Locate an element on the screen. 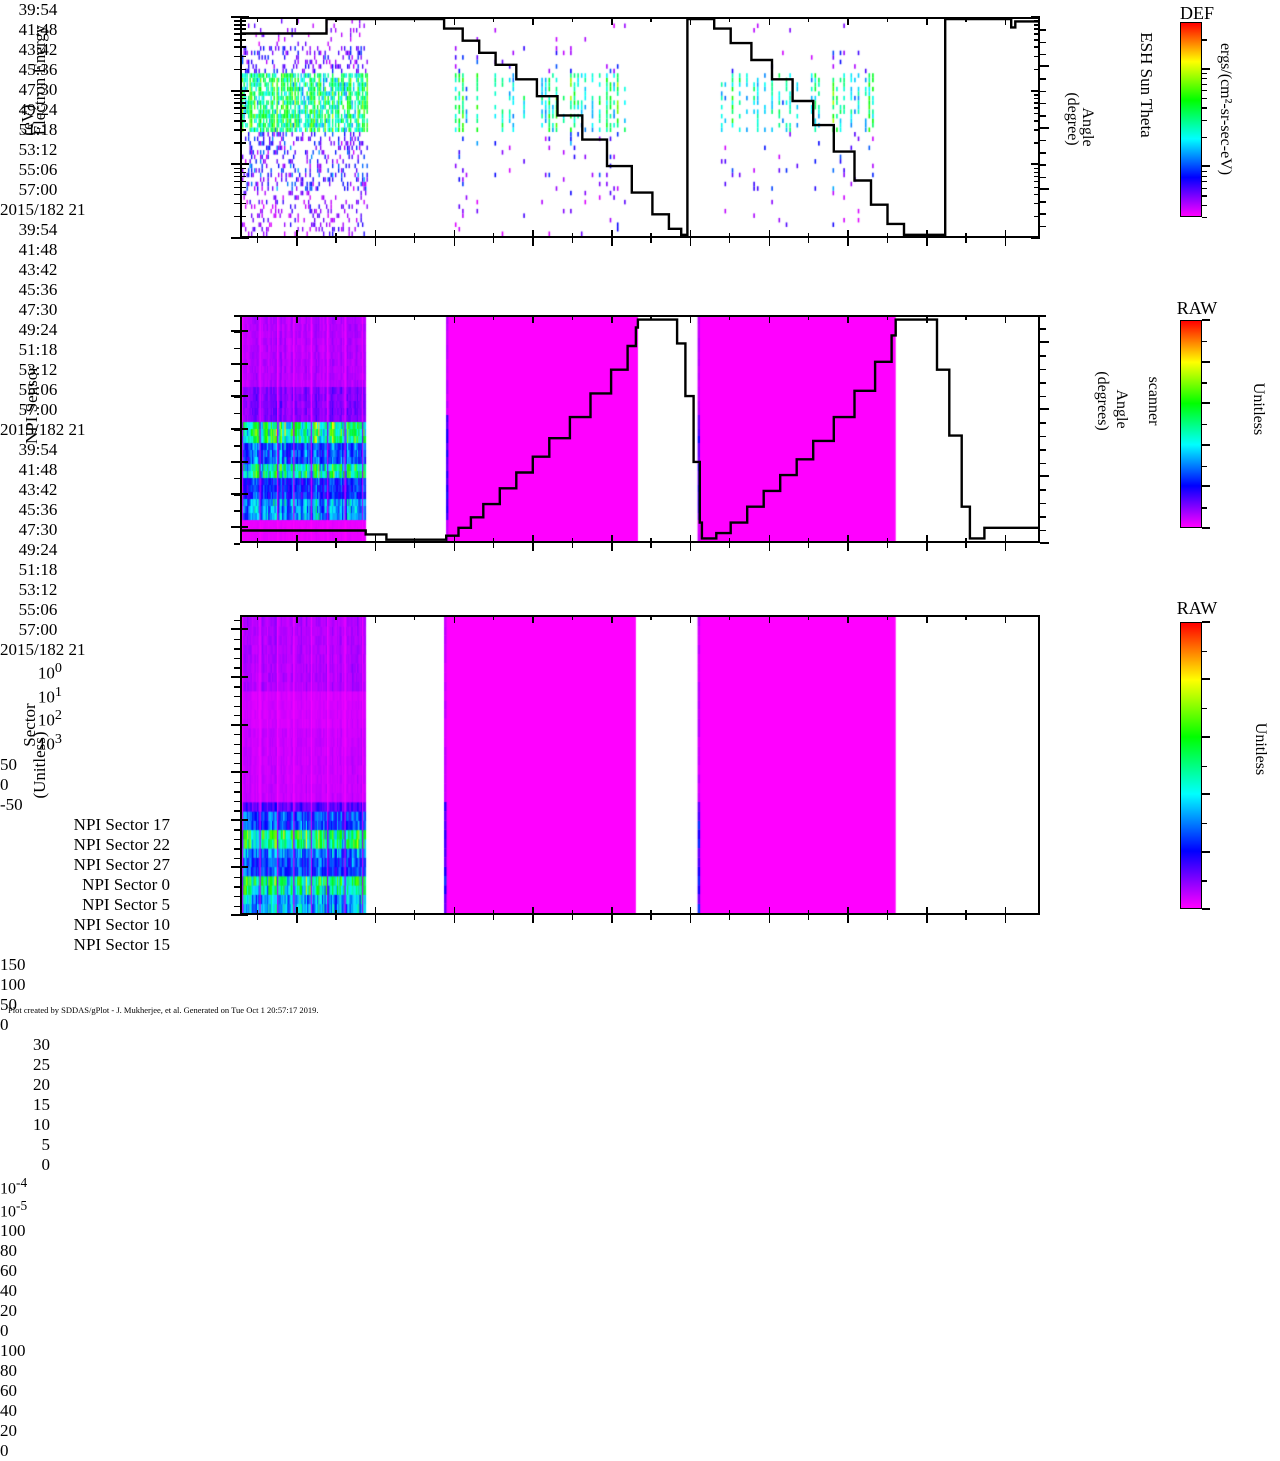 The image size is (1280, 1461). x-tick-label: 43:42 is located at coordinates (38, 489).